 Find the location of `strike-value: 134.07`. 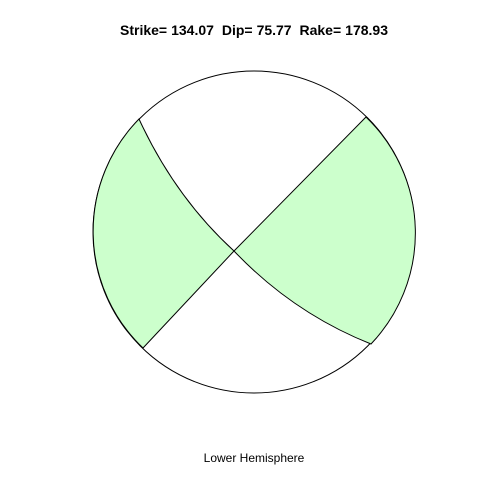

strike-value: 134.07 is located at coordinates (192, 30).